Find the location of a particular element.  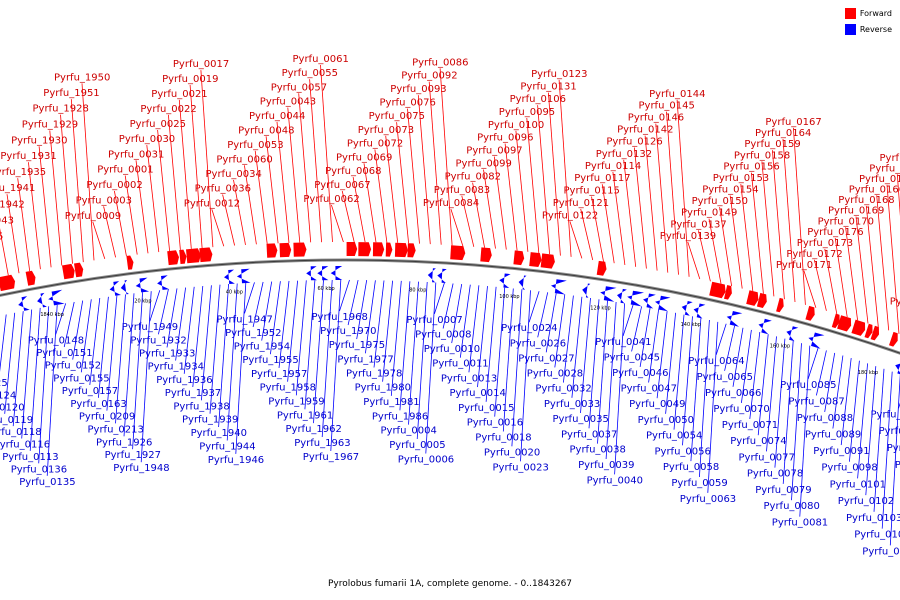

forward-gene-label: Pyrfu_0062 is located at coordinates (331, 199).